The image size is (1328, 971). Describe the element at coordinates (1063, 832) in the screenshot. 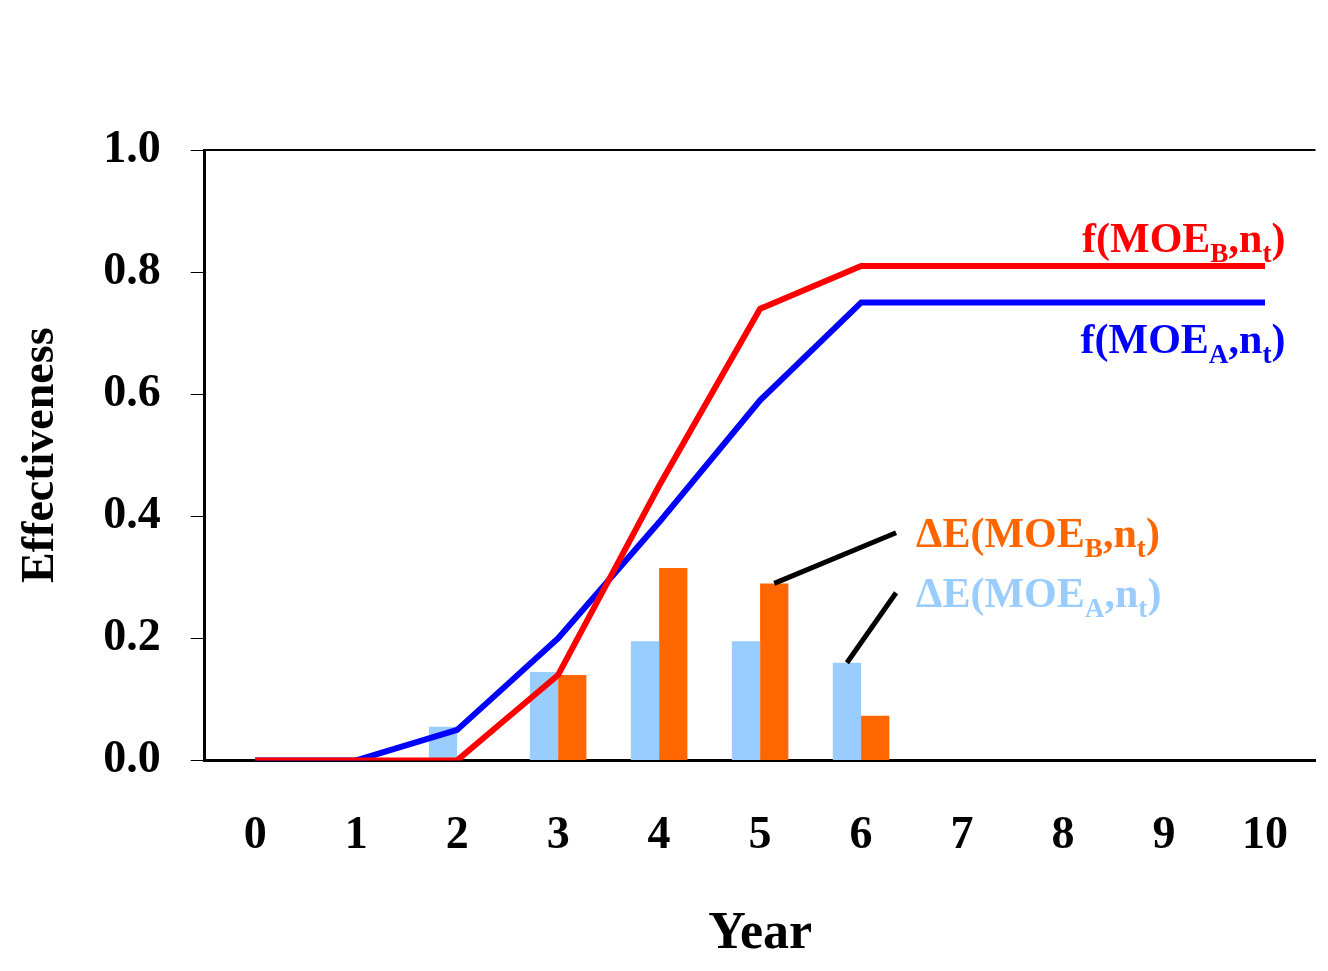

I see `x-tick-label: 8` at that location.